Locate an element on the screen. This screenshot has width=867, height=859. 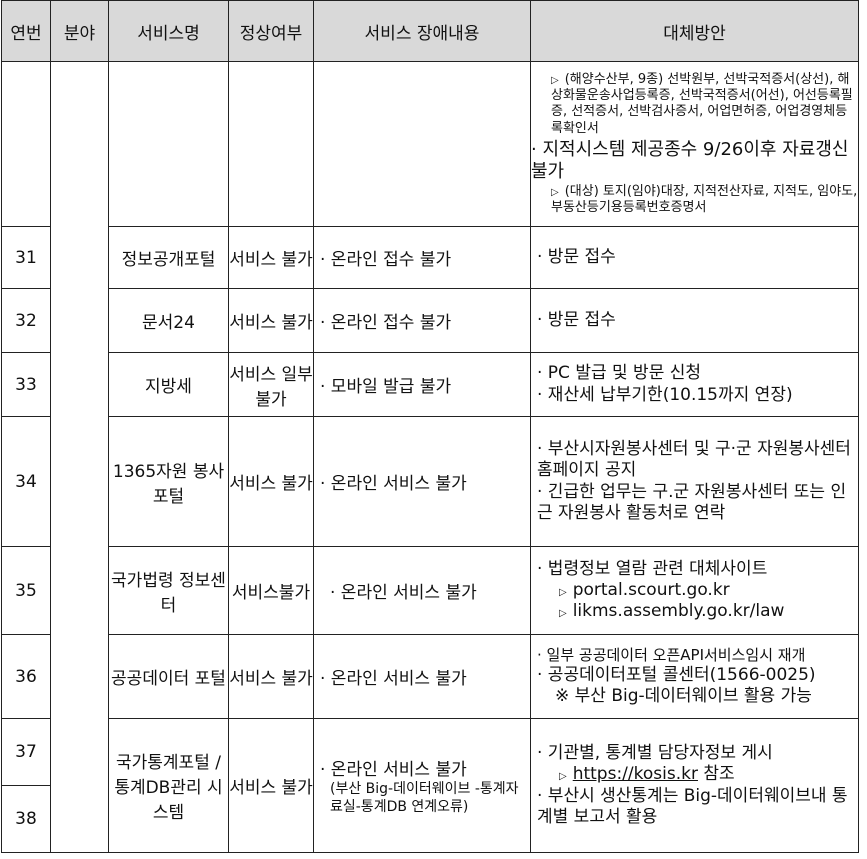
service-name: 국가통계포털 /통계DB관리 시스템 is located at coordinates (168, 785).